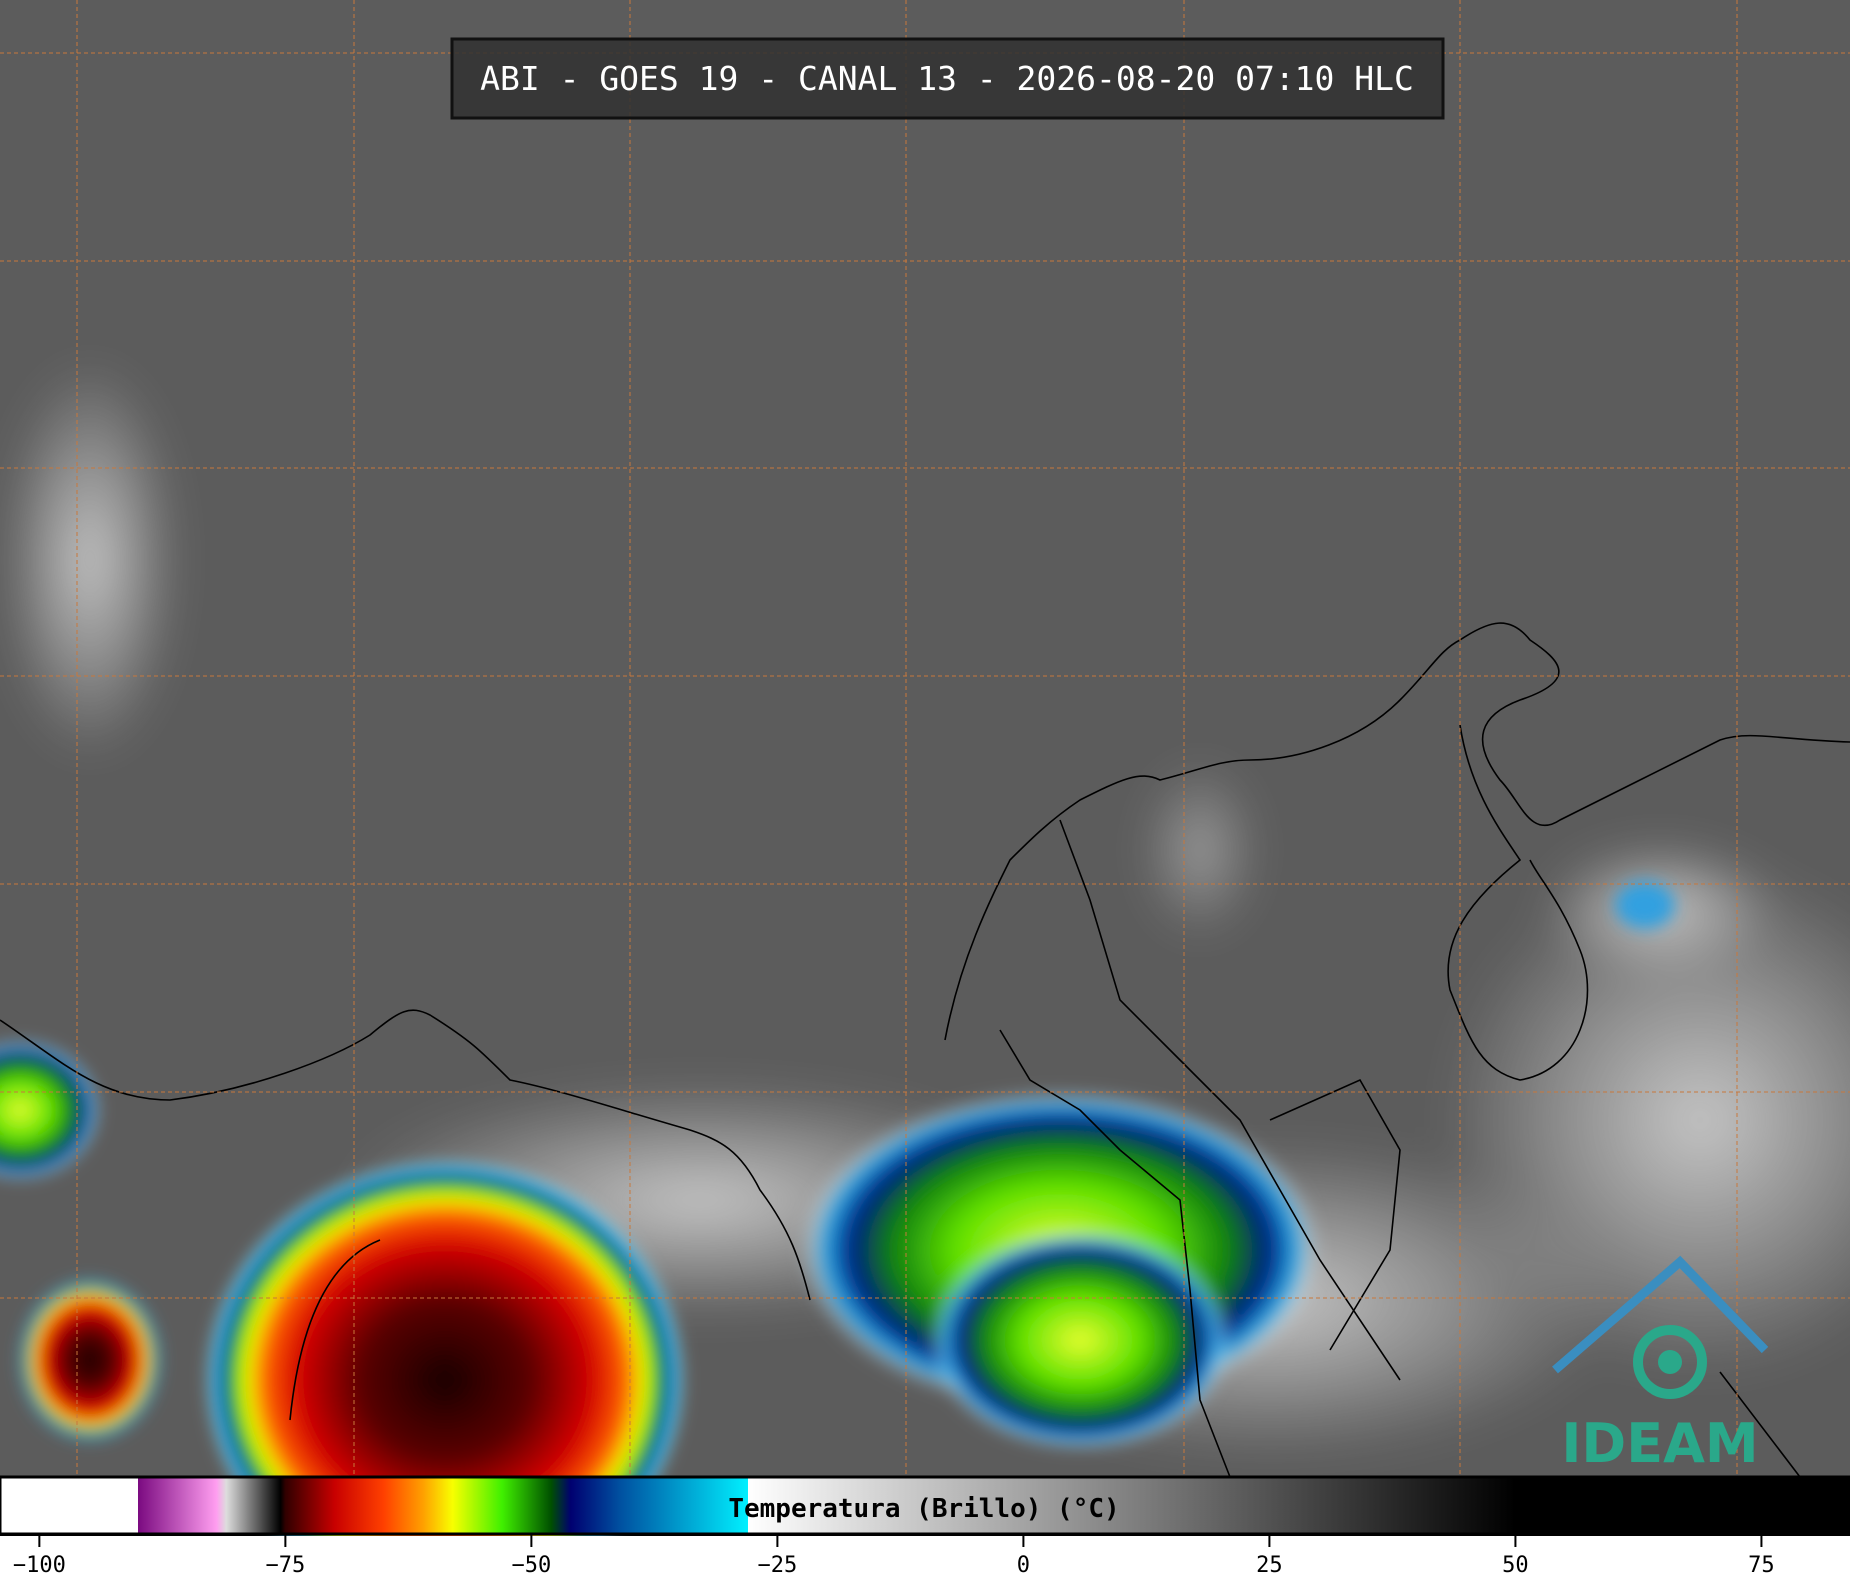 Image resolution: width=1850 pixels, height=1577 pixels. Describe the element at coordinates (1269, 1565) in the screenshot. I see `tick-label: 25` at that location.